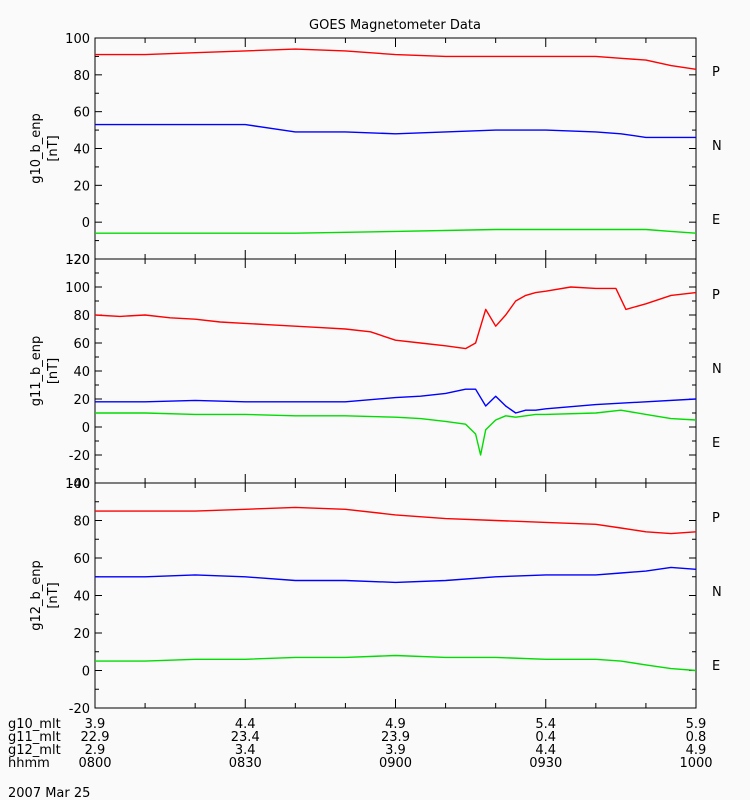 The image size is (750, 800). Describe the element at coordinates (395, 737) in the screenshot. I see `footer-row-value: 23.9` at that location.